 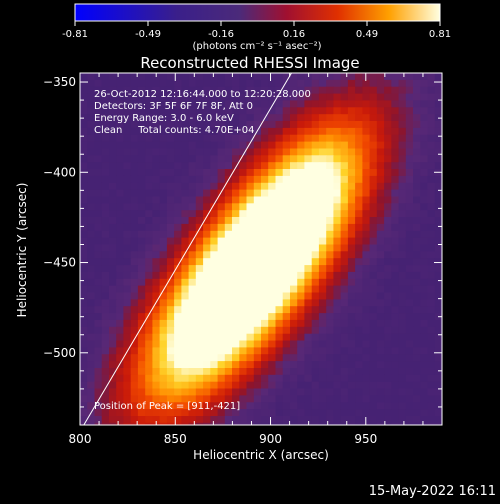 I want to click on x-tick-label: 800, so click(x=80, y=439).